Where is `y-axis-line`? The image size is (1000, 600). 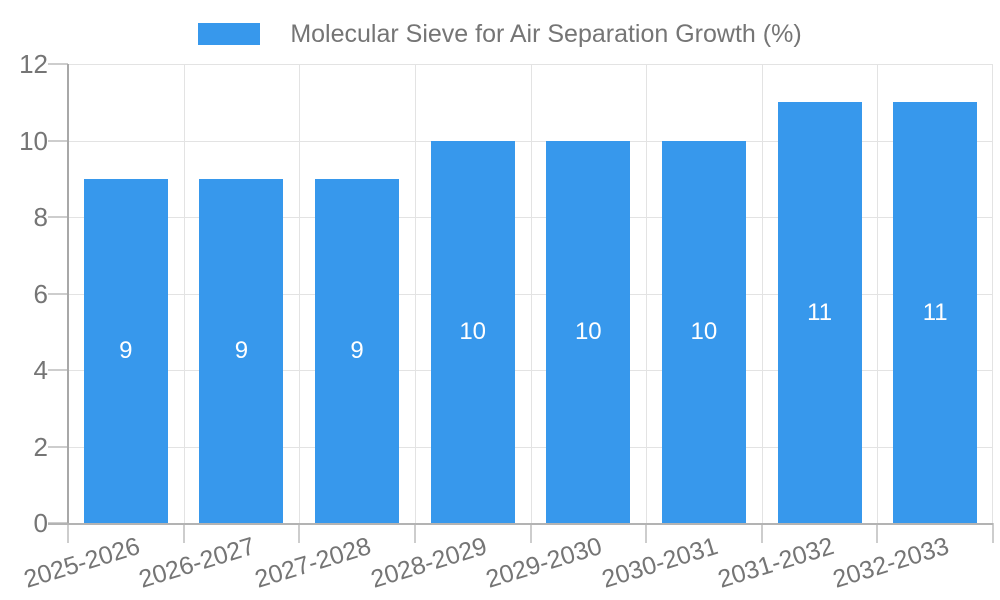
y-axis-line is located at coordinates (68, 294).